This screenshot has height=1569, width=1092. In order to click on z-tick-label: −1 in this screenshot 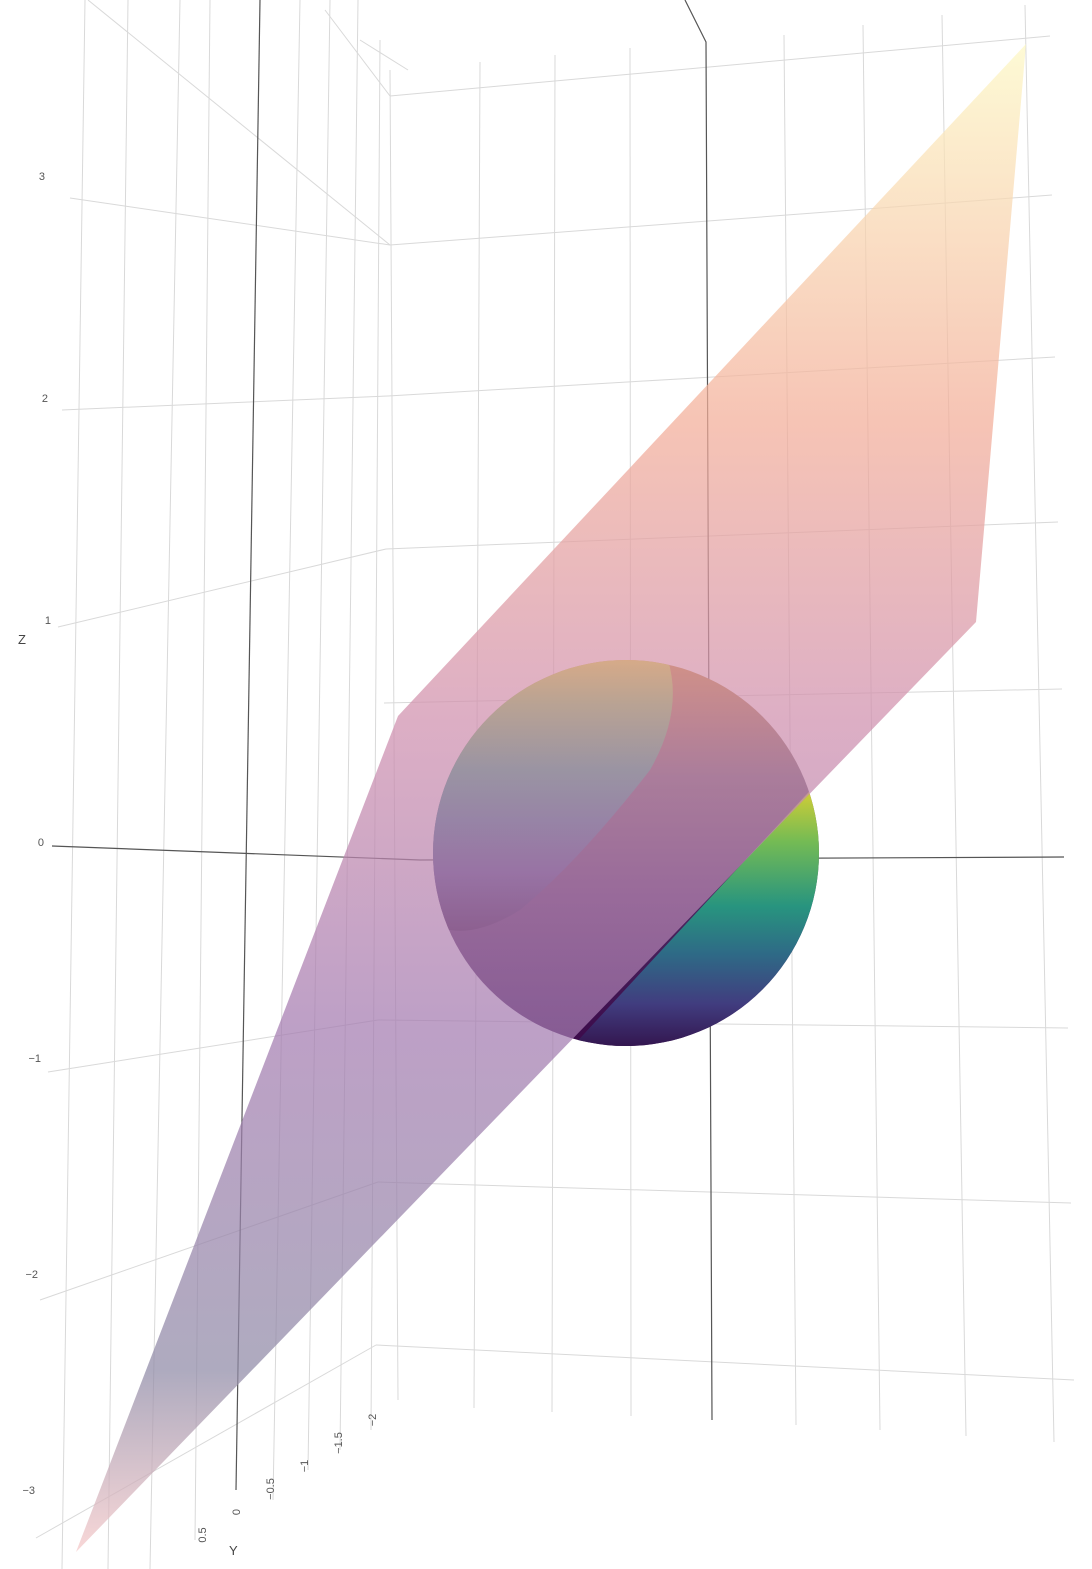, I will do `click(34, 1059)`.